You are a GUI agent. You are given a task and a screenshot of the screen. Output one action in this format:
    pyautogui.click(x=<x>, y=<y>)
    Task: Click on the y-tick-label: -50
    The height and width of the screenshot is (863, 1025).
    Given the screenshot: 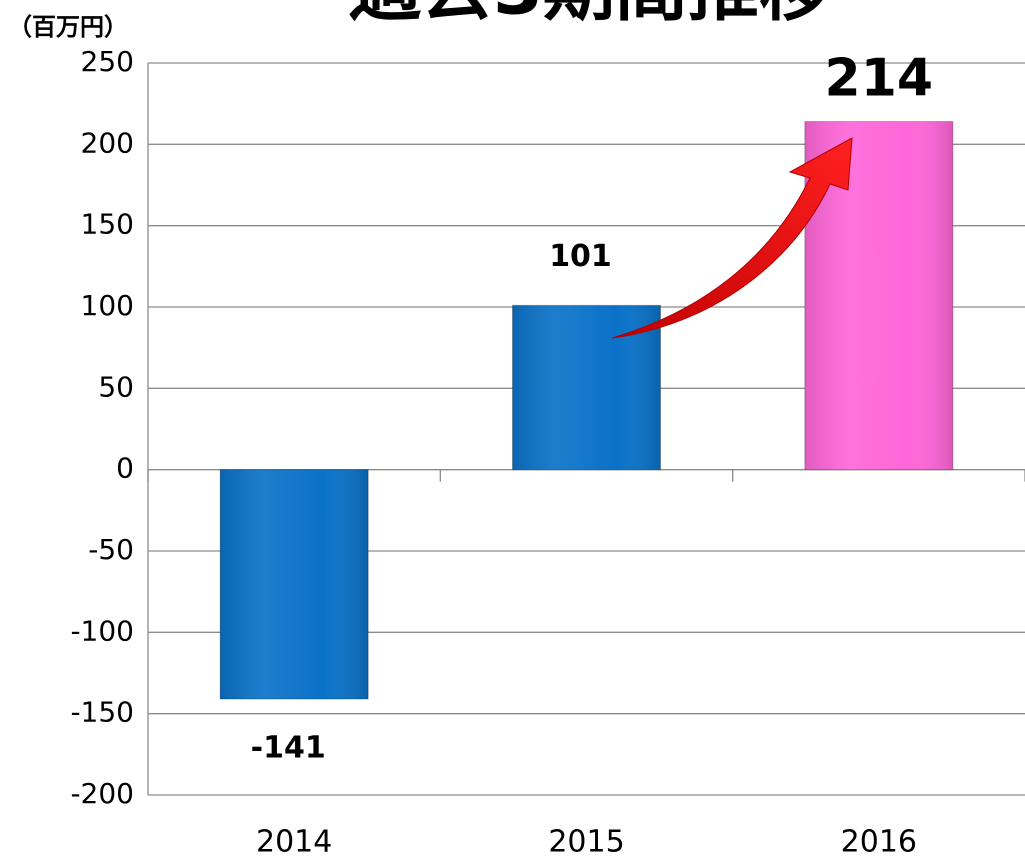 What is the action you would take?
    pyautogui.click(x=111, y=549)
    